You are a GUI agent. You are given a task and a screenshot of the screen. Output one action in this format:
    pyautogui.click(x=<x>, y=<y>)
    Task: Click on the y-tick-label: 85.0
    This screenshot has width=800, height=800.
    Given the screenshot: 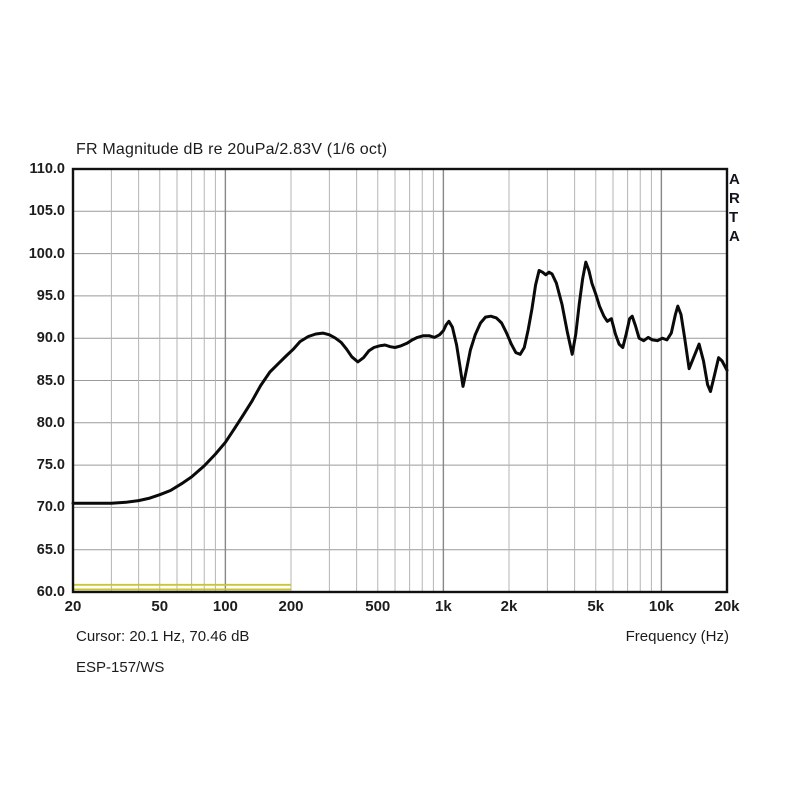 What is the action you would take?
    pyautogui.click(x=50, y=380)
    